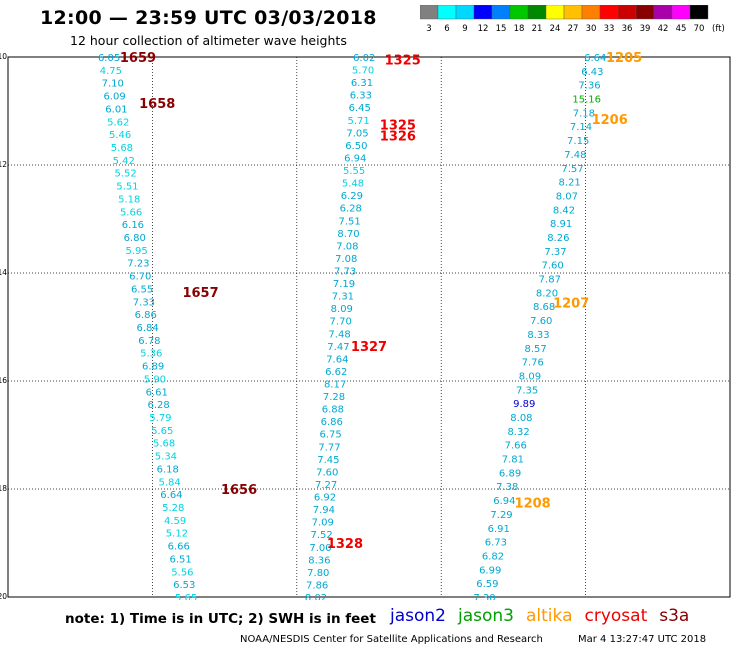 This screenshot has width=740, height=650. I want to click on colorbar-label: 12, so click(483, 29).